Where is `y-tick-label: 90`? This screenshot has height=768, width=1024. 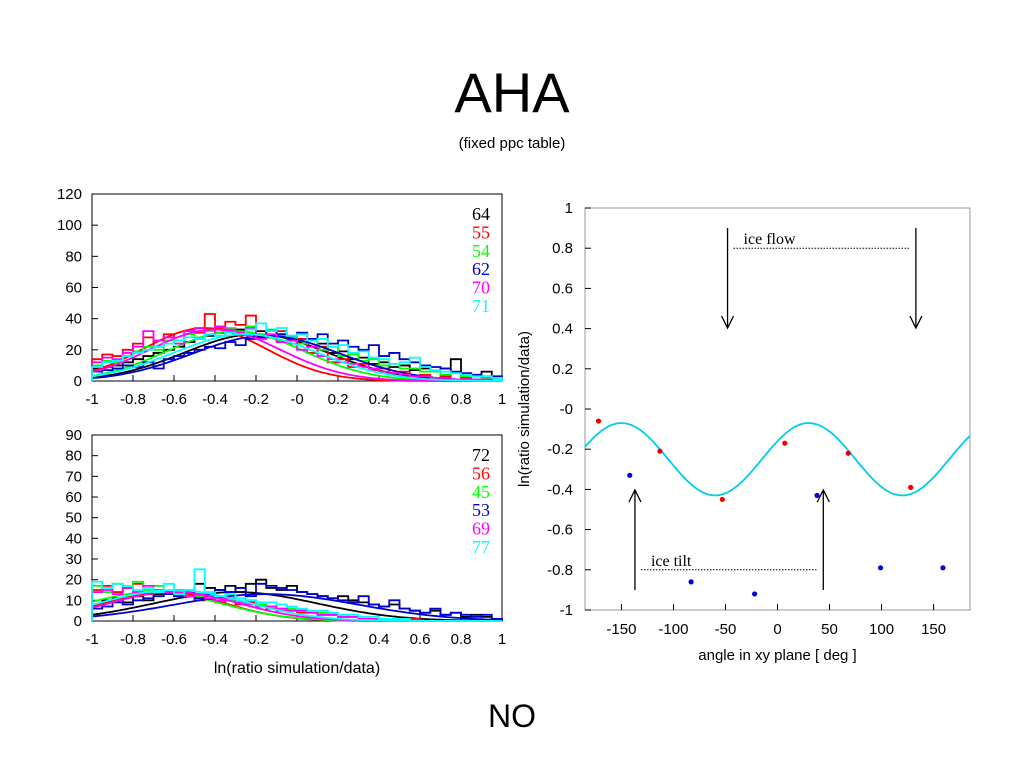
y-tick-label: 90 is located at coordinates (73, 435).